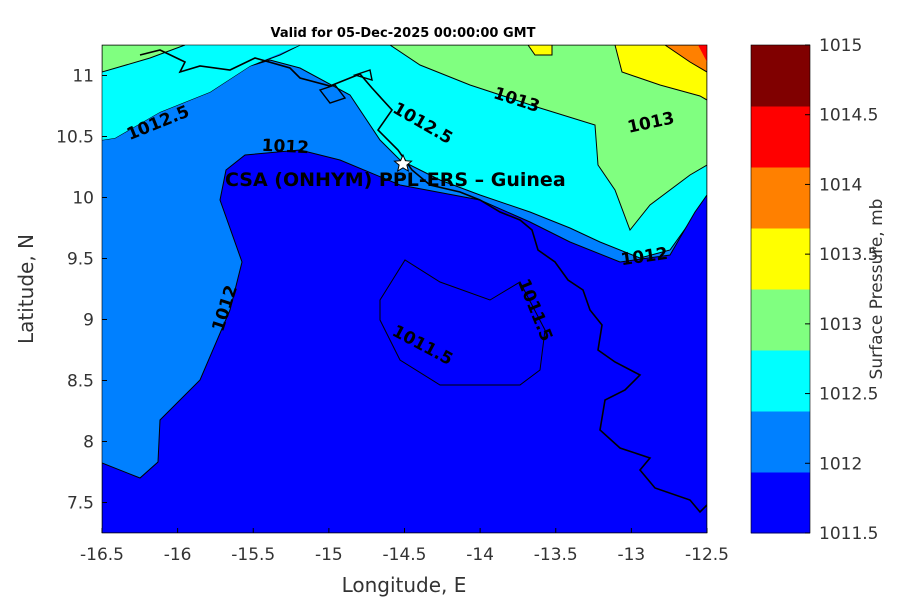 Image resolution: width=900 pixels, height=604 pixels. Describe the element at coordinates (848, 116) in the screenshot. I see `colorbar-tick-label: 1014.5` at that location.